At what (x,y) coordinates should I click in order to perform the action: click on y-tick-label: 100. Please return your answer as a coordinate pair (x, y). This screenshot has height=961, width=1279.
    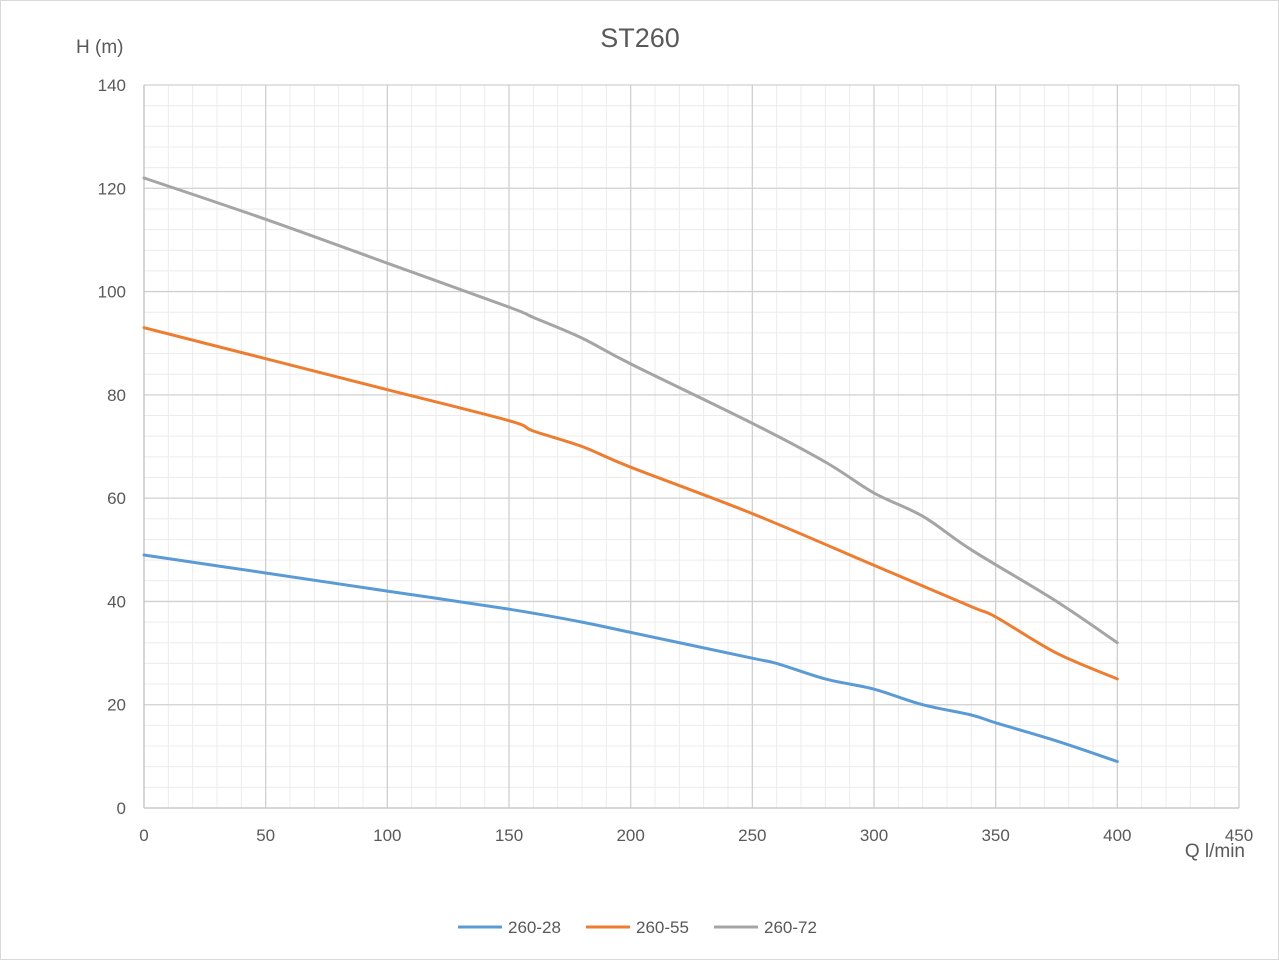
    Looking at the image, I should click on (112, 292).